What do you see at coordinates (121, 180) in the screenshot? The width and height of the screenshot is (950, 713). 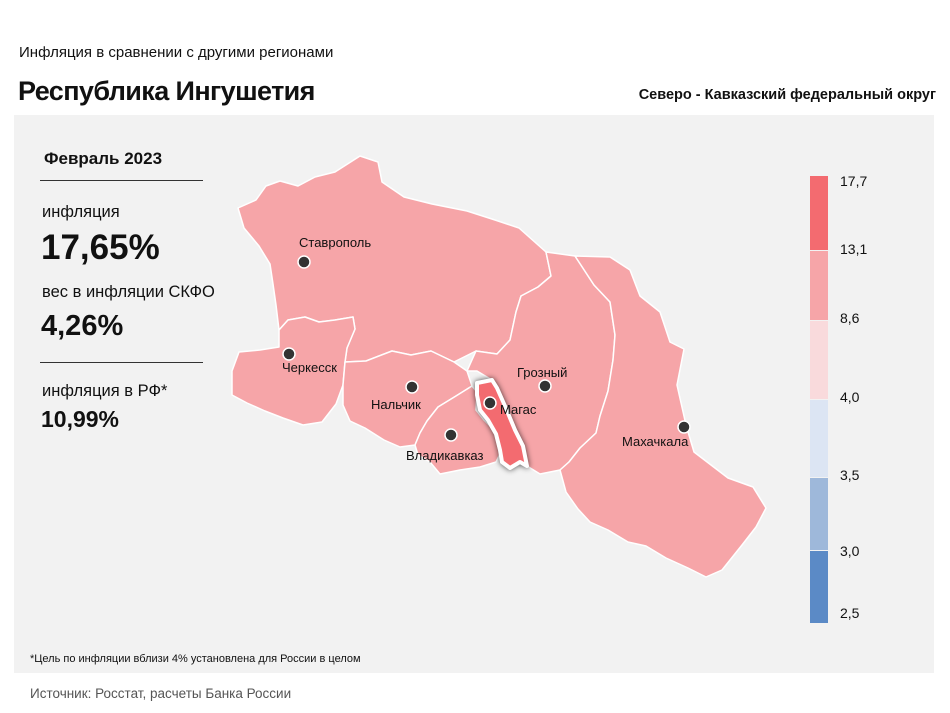 I see `divider-top` at bounding box center [121, 180].